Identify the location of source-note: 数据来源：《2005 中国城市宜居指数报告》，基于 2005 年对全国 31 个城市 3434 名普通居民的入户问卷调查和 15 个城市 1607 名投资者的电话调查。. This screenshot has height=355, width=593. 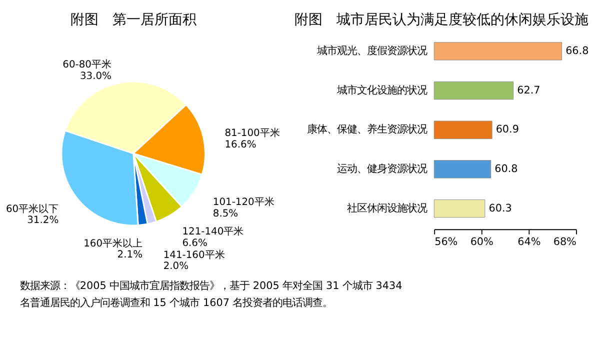
(211, 294).